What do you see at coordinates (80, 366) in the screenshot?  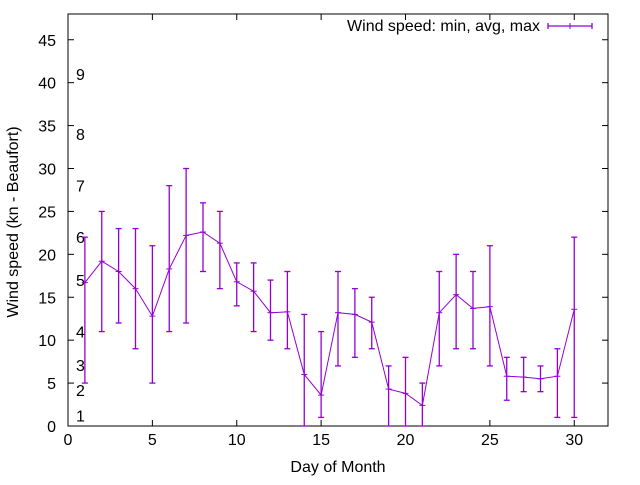 I see `beaufort-label: 3` at bounding box center [80, 366].